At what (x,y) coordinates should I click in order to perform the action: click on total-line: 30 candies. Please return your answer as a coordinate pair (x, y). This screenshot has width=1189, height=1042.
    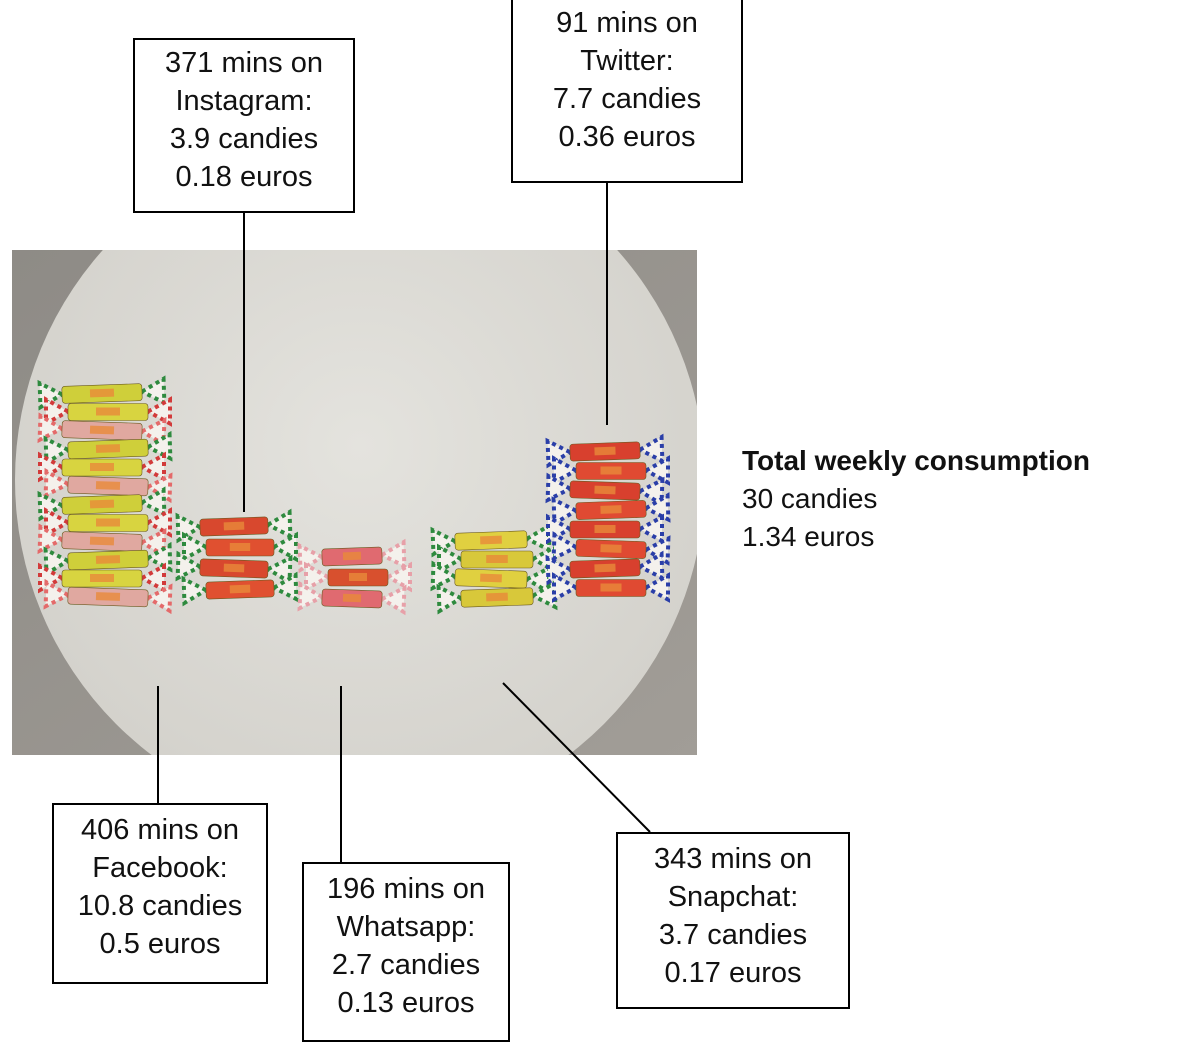
    Looking at the image, I should click on (810, 498).